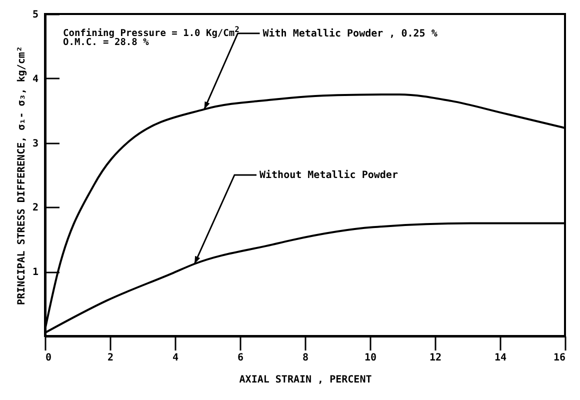 This screenshot has width=580, height=400. Describe the element at coordinates (35, 79) in the screenshot. I see `y-tick-label: 4` at that location.